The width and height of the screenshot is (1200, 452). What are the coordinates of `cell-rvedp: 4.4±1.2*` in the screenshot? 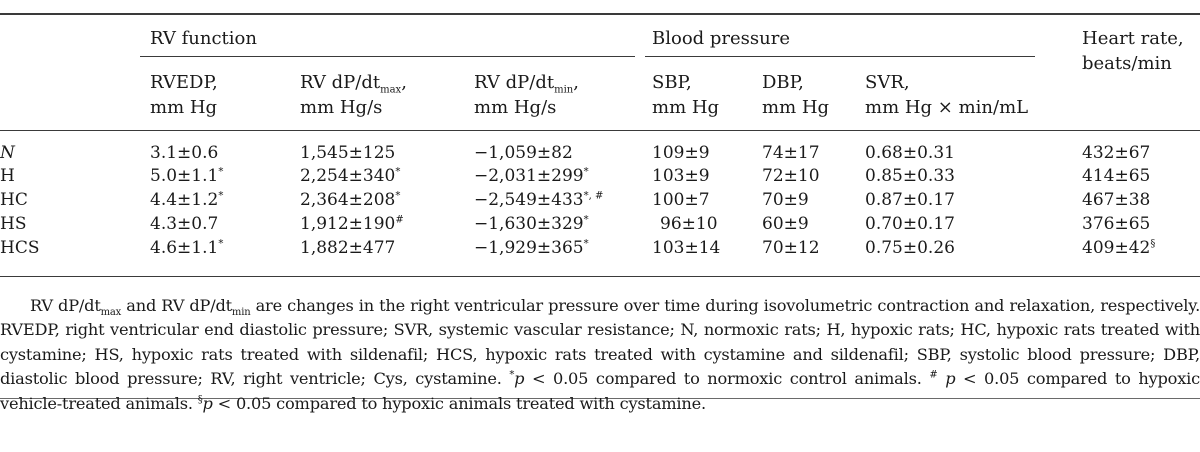 It's located at (187, 200).